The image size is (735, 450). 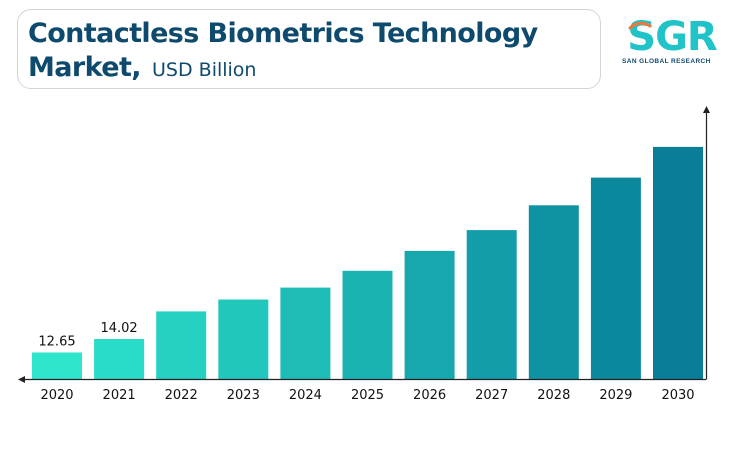 What do you see at coordinates (243, 395) in the screenshot?
I see `x-tick-label: 2023` at bounding box center [243, 395].